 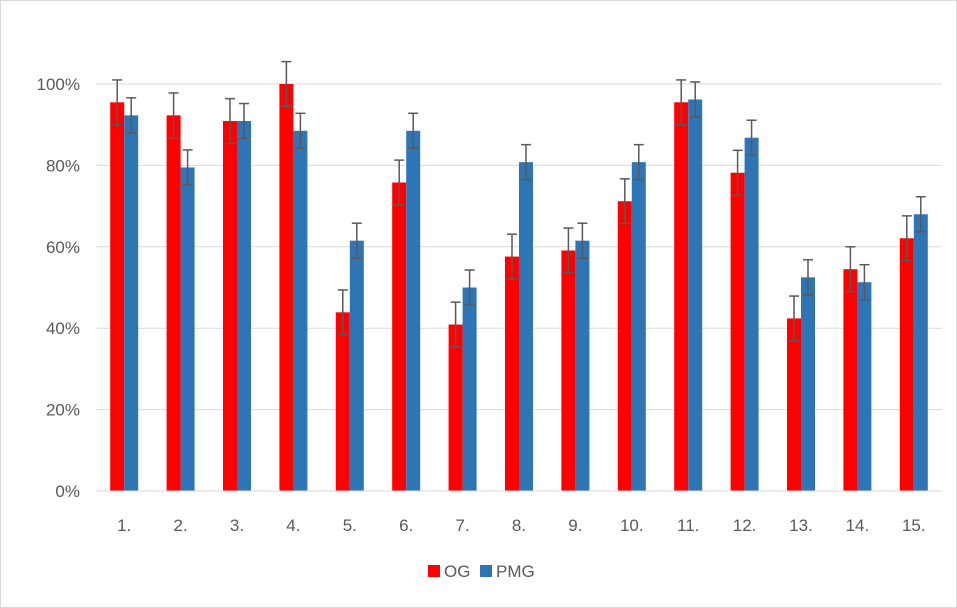 What do you see at coordinates (632, 525) in the screenshot?
I see `x-tick-label: 10.` at bounding box center [632, 525].